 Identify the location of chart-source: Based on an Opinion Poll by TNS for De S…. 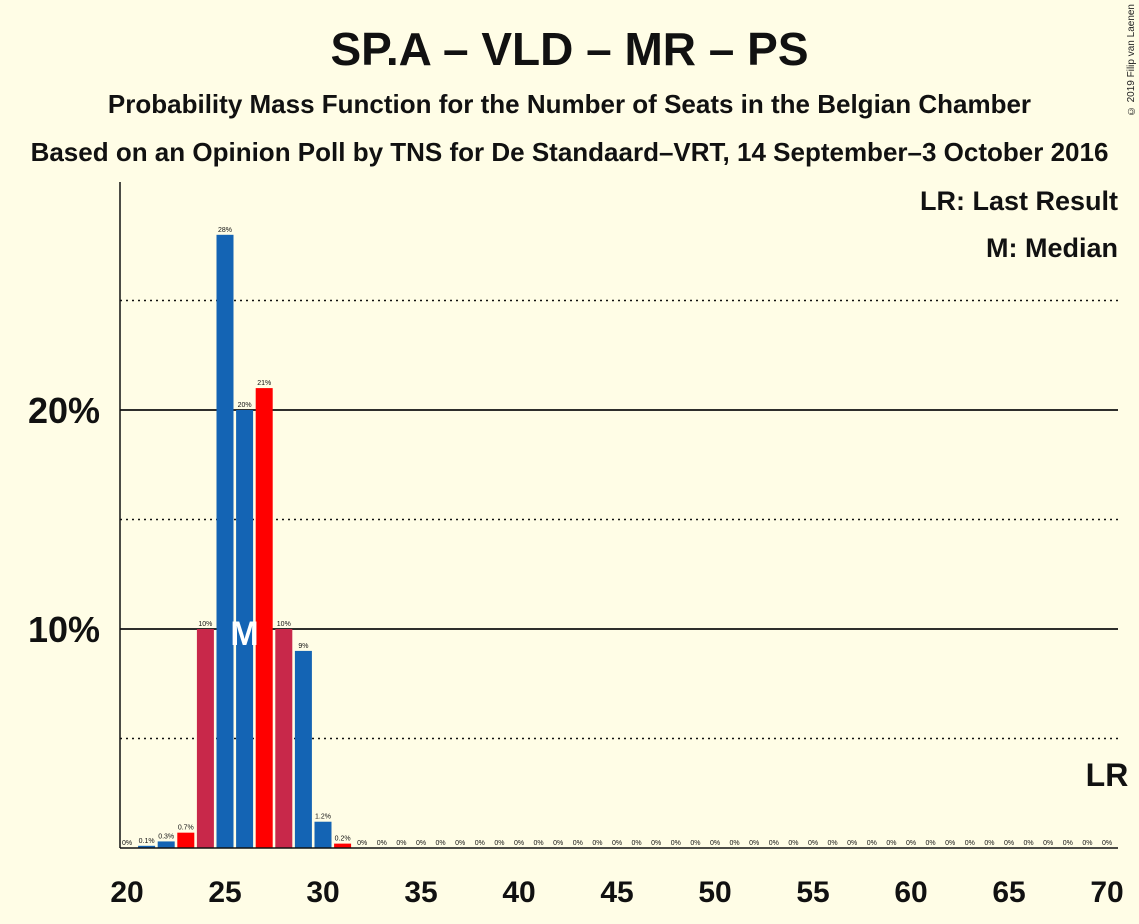
(569, 152).